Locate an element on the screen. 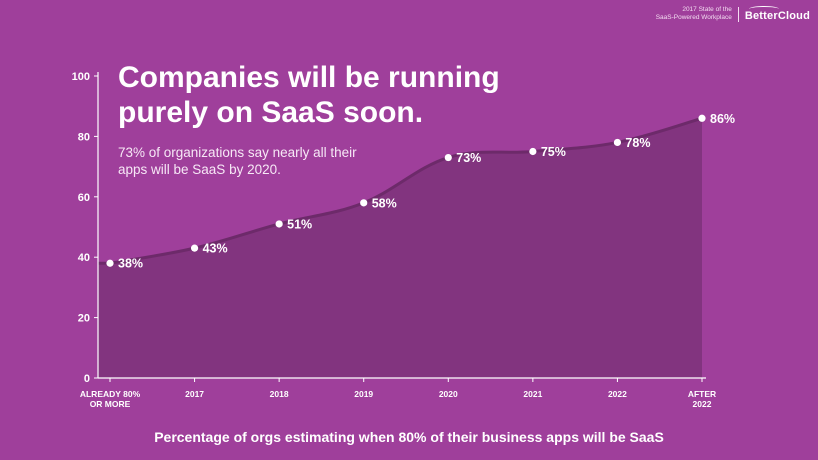  data-label: 73% is located at coordinates (468, 158).